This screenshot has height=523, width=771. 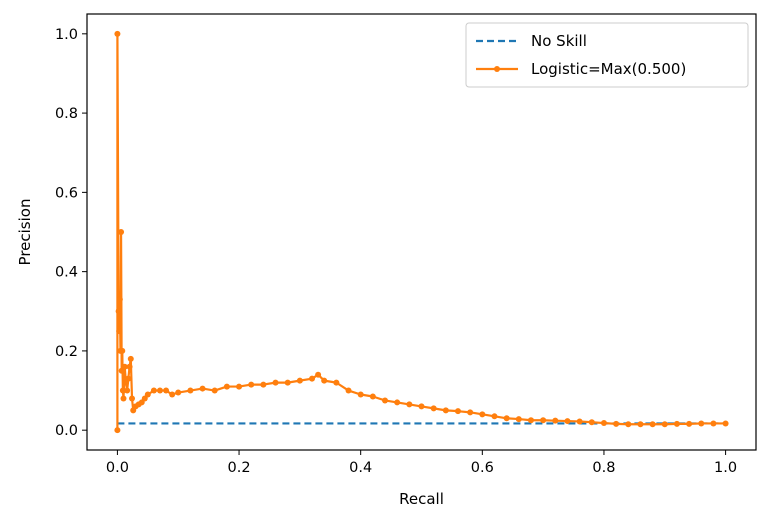 What do you see at coordinates (66, 273) in the screenshot?
I see `y-tick-label: 0.4` at bounding box center [66, 273].